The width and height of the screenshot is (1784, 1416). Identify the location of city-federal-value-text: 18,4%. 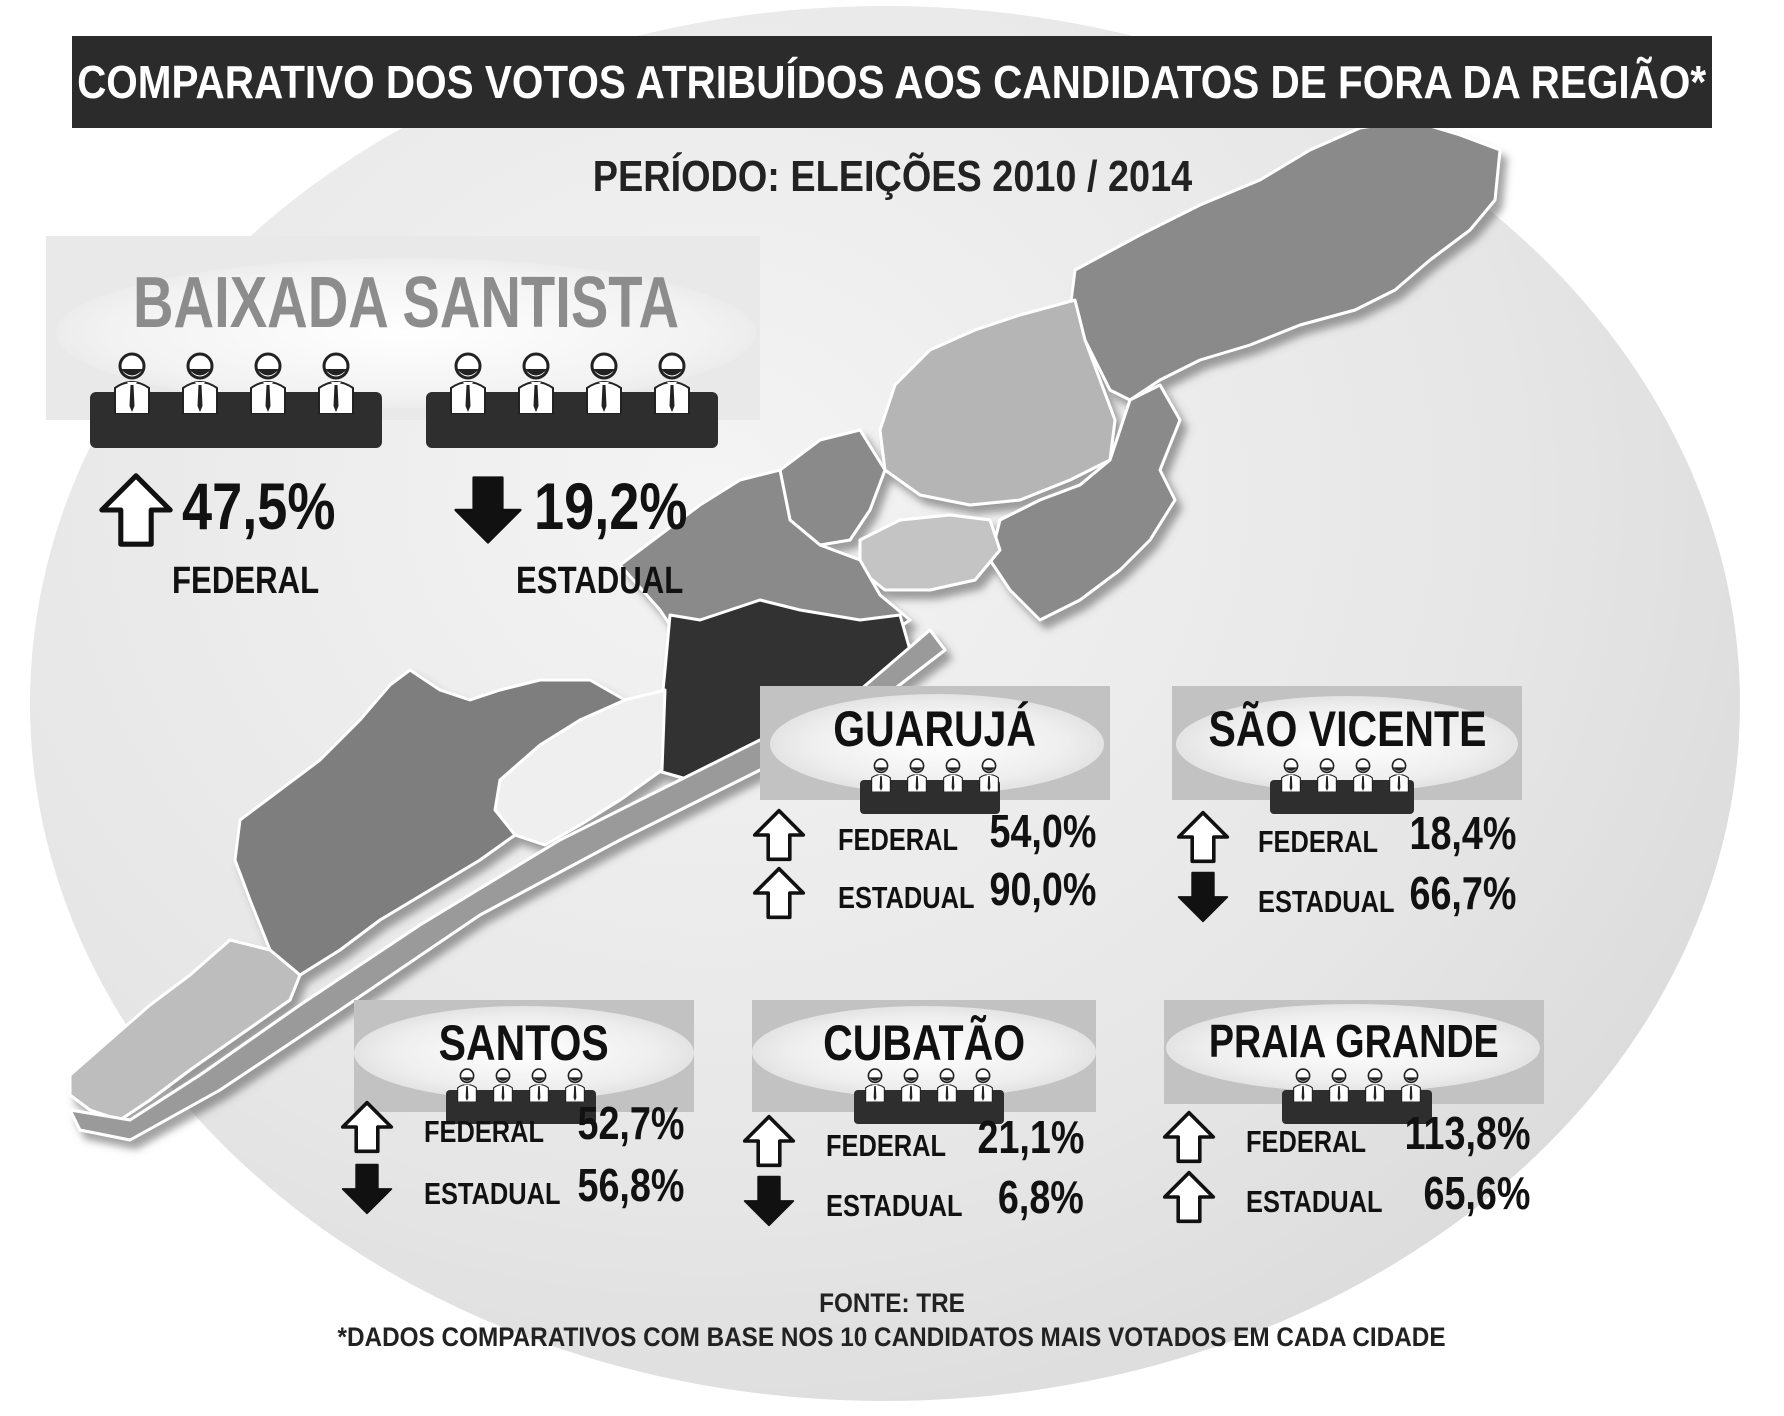
(1462, 833).